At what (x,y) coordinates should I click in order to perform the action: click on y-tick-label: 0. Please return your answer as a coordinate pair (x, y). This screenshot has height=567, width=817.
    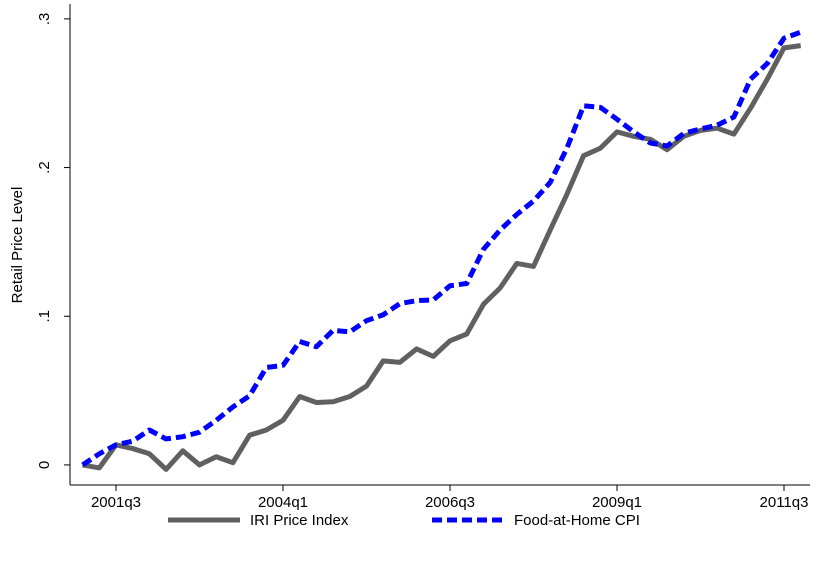
    Looking at the image, I should click on (44, 465).